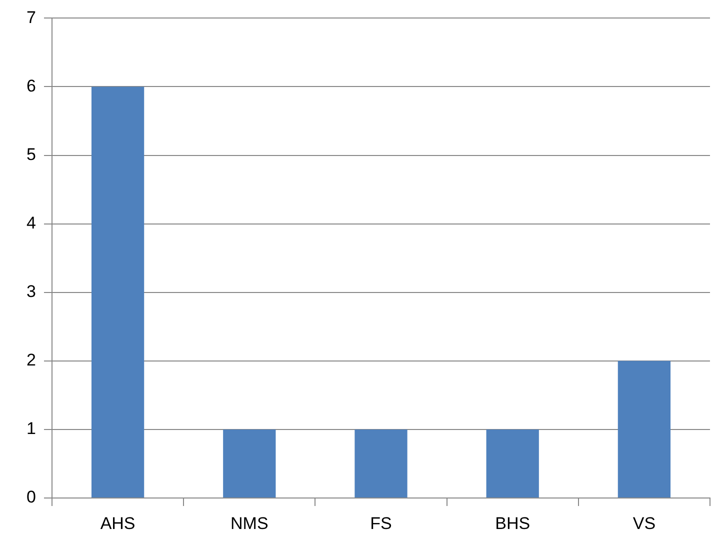 The image size is (712, 548). What do you see at coordinates (31, 428) in the screenshot?
I see `y-tick-label: 1` at bounding box center [31, 428].